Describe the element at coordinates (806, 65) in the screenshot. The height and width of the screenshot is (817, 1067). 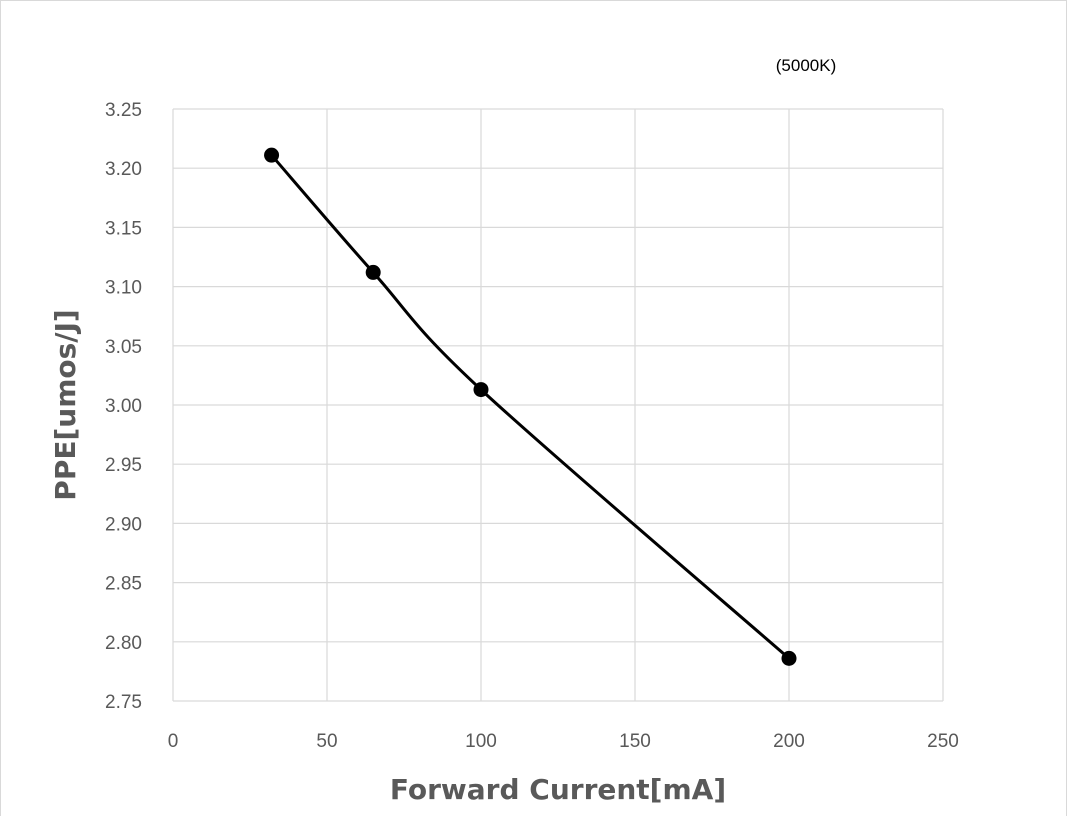
I see `color-temperature-note: (5000K)` at that location.